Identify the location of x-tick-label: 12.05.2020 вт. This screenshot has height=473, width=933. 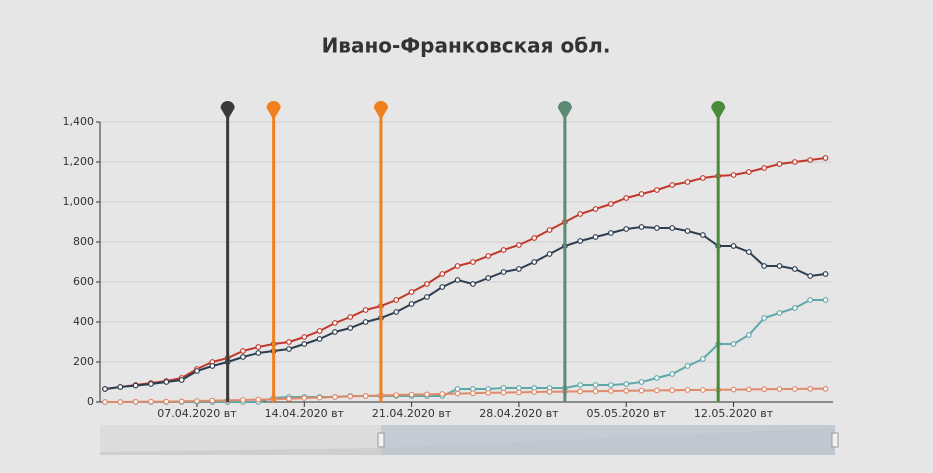
(734, 413).